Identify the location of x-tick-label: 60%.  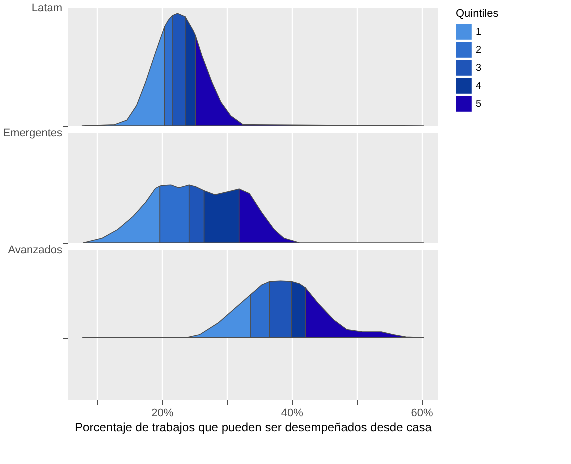
(422, 414).